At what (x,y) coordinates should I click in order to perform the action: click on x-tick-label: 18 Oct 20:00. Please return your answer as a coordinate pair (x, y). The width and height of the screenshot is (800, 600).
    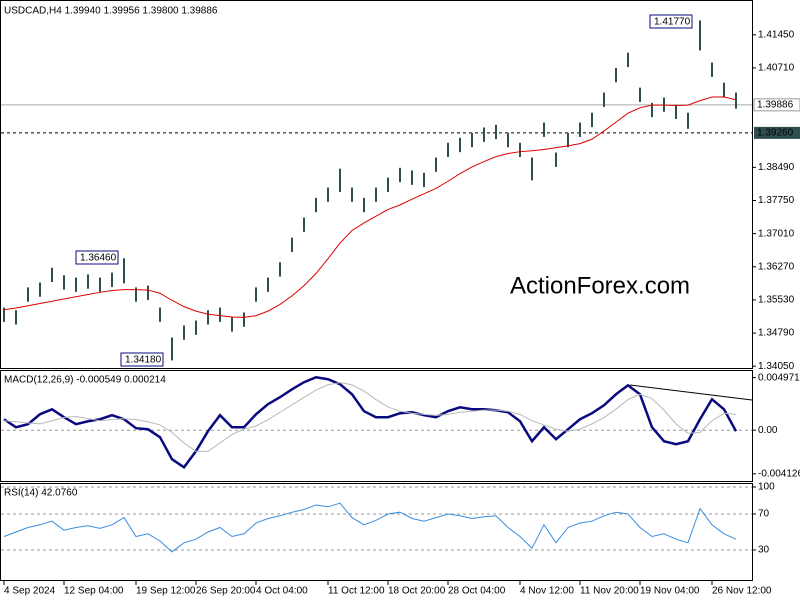
    Looking at the image, I should click on (417, 591).